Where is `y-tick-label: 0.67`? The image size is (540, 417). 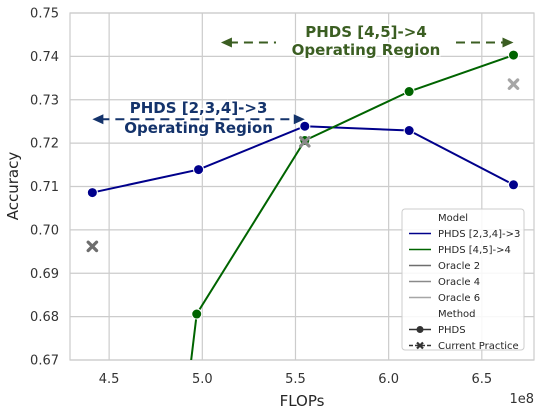 y-tick-label: 0.67 is located at coordinates (44, 361).